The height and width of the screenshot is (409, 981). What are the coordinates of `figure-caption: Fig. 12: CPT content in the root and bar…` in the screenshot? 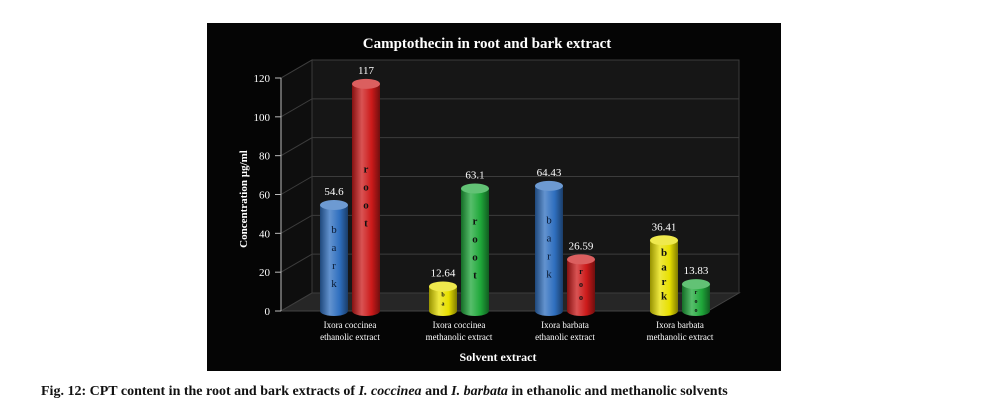 It's located at (501, 392).